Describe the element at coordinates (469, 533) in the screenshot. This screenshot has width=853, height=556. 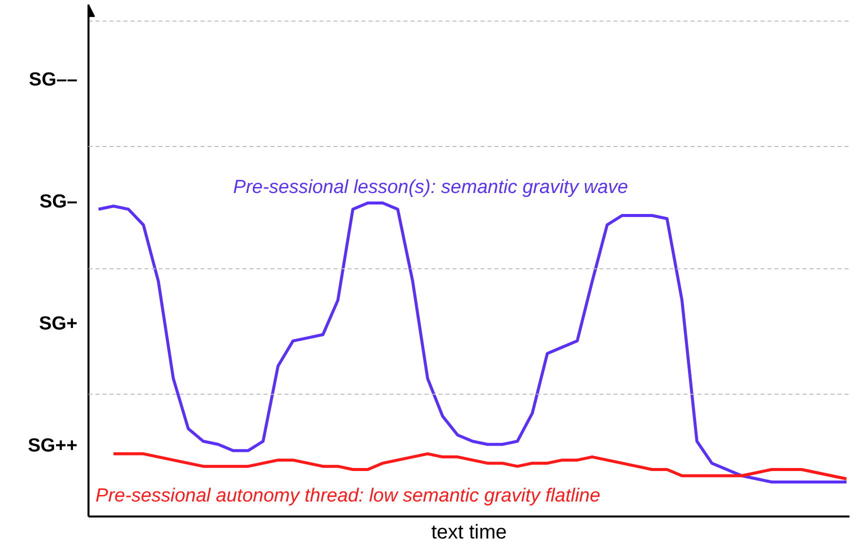
I see `x-axis-title: text time` at that location.